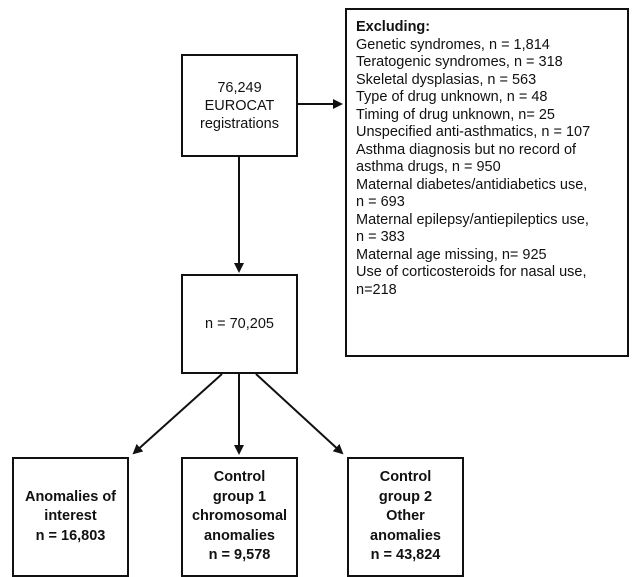 The height and width of the screenshot is (577, 633). What do you see at coordinates (380, 237) in the screenshot?
I see `exclusion-line: n = 383` at bounding box center [380, 237].